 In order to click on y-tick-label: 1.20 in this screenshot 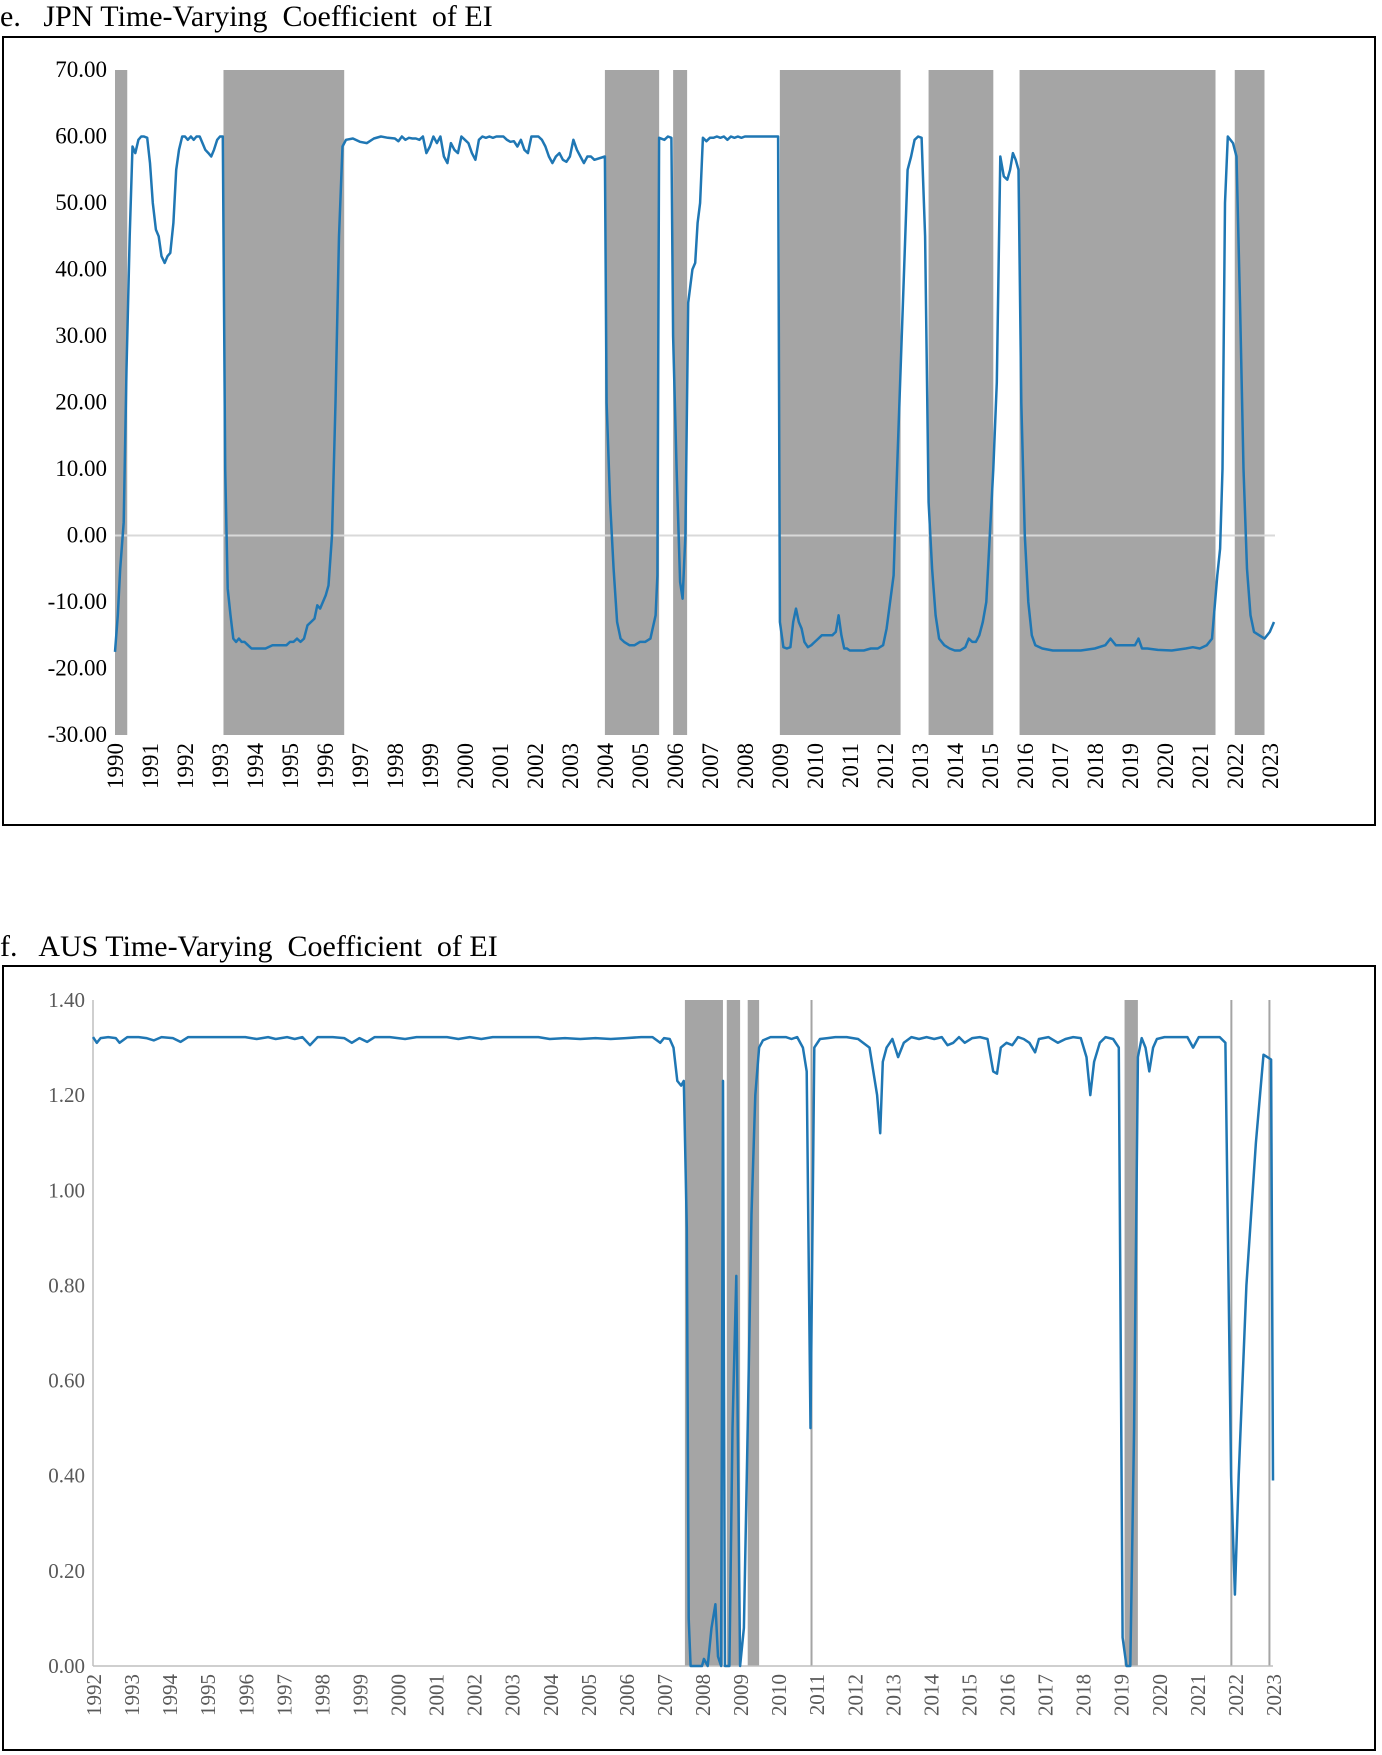, I will do `click(66, 1095)`.